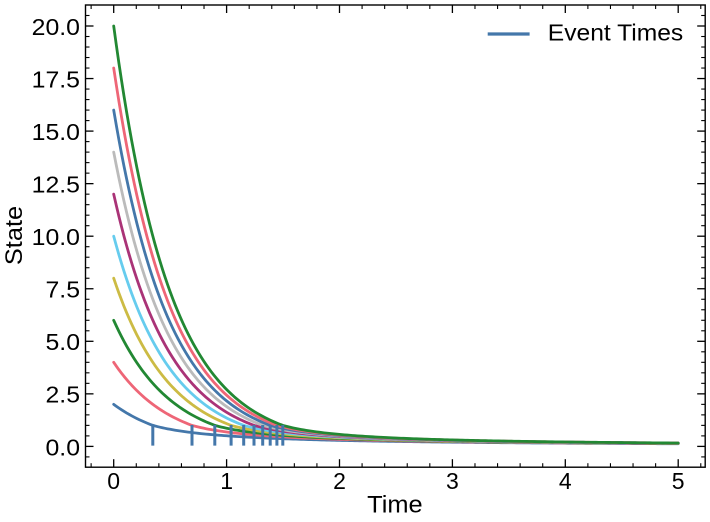 The width and height of the screenshot is (710, 522). I want to click on svg-text: 20.0, so click(56, 27).